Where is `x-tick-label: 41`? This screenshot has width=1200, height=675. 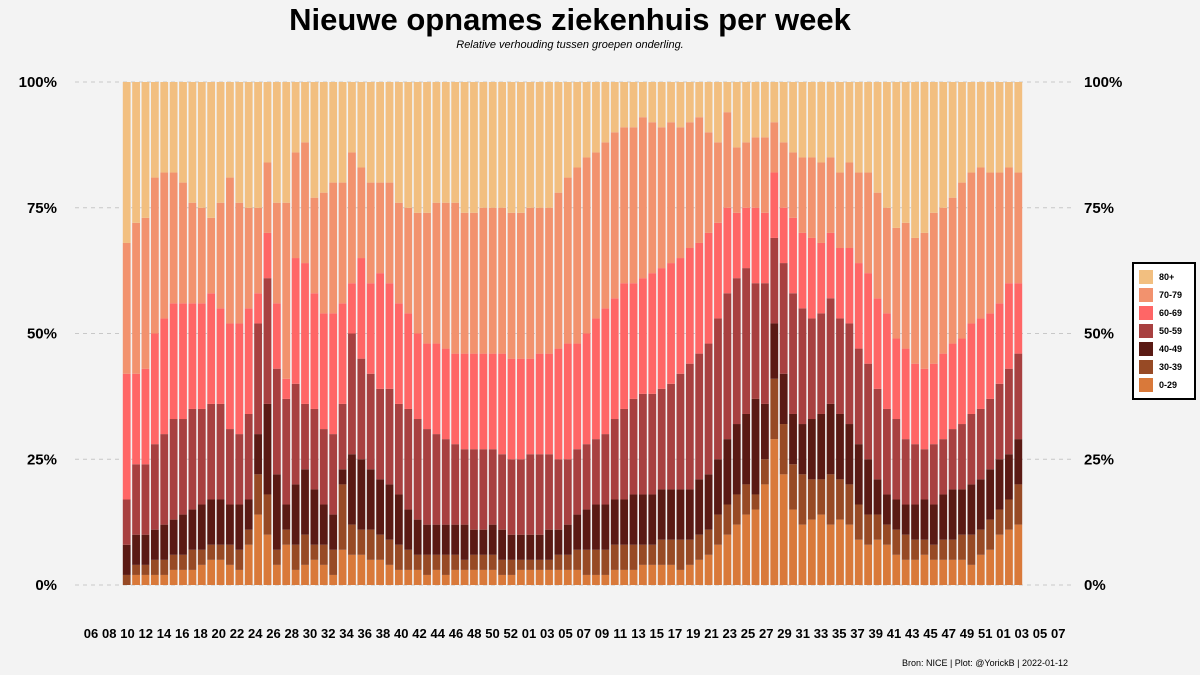
x-tick-label: 41 is located at coordinates (894, 633).